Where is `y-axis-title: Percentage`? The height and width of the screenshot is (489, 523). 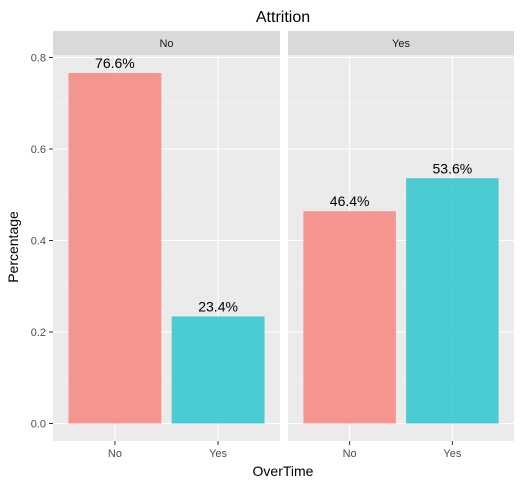
y-axis-title: Percentage is located at coordinates (13, 247).